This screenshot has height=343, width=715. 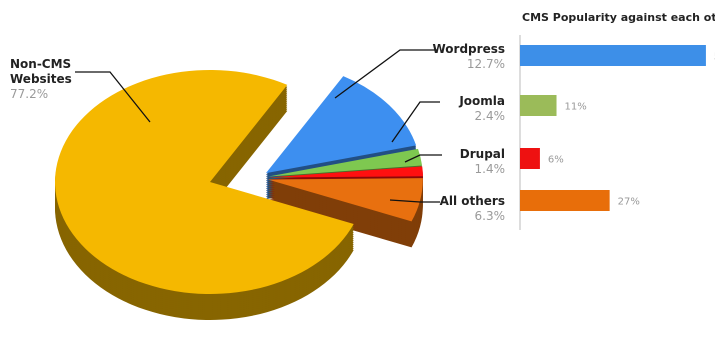 I want to click on slice-label: Non-CMS Websites 77.2%, so click(x=45, y=79).